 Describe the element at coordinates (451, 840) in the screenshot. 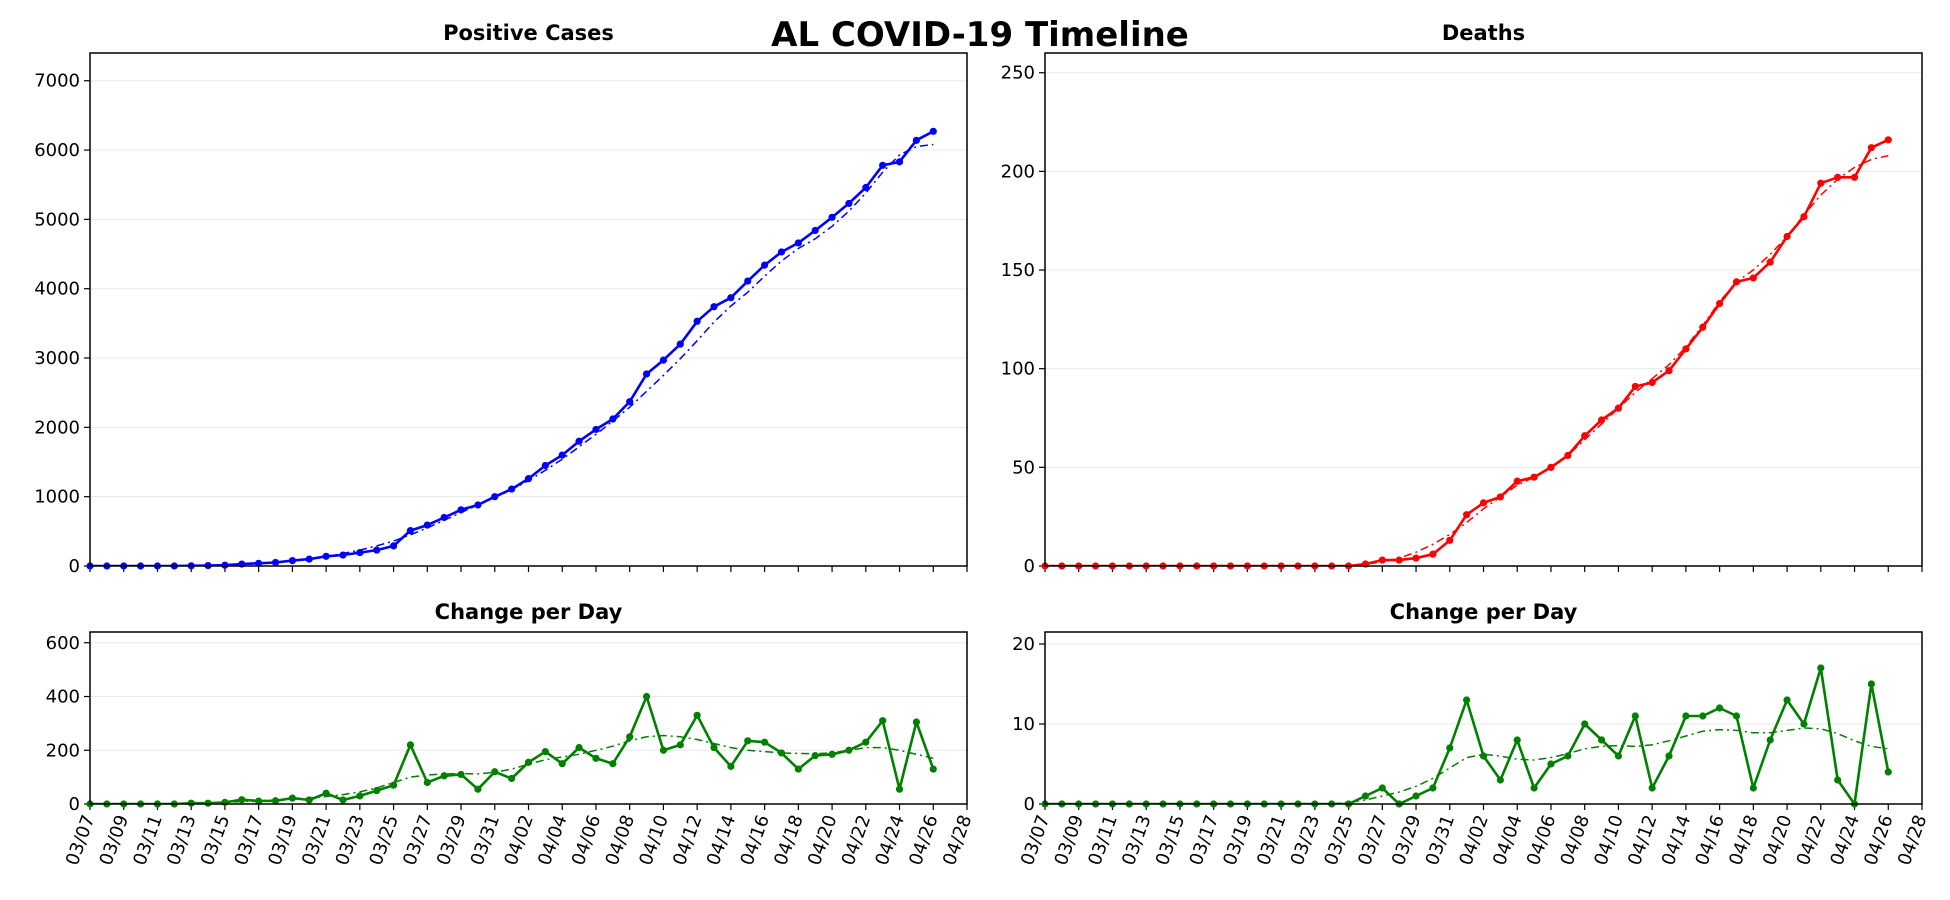

I see `x-tick-label: 03/29` at that location.